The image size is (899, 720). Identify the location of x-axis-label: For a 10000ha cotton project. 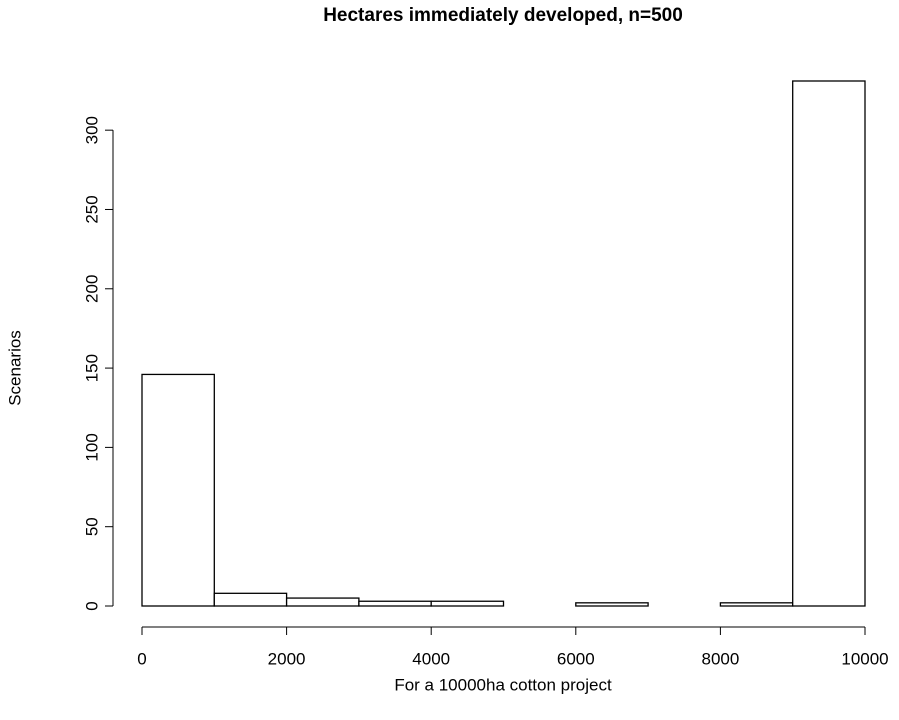
(503, 684).